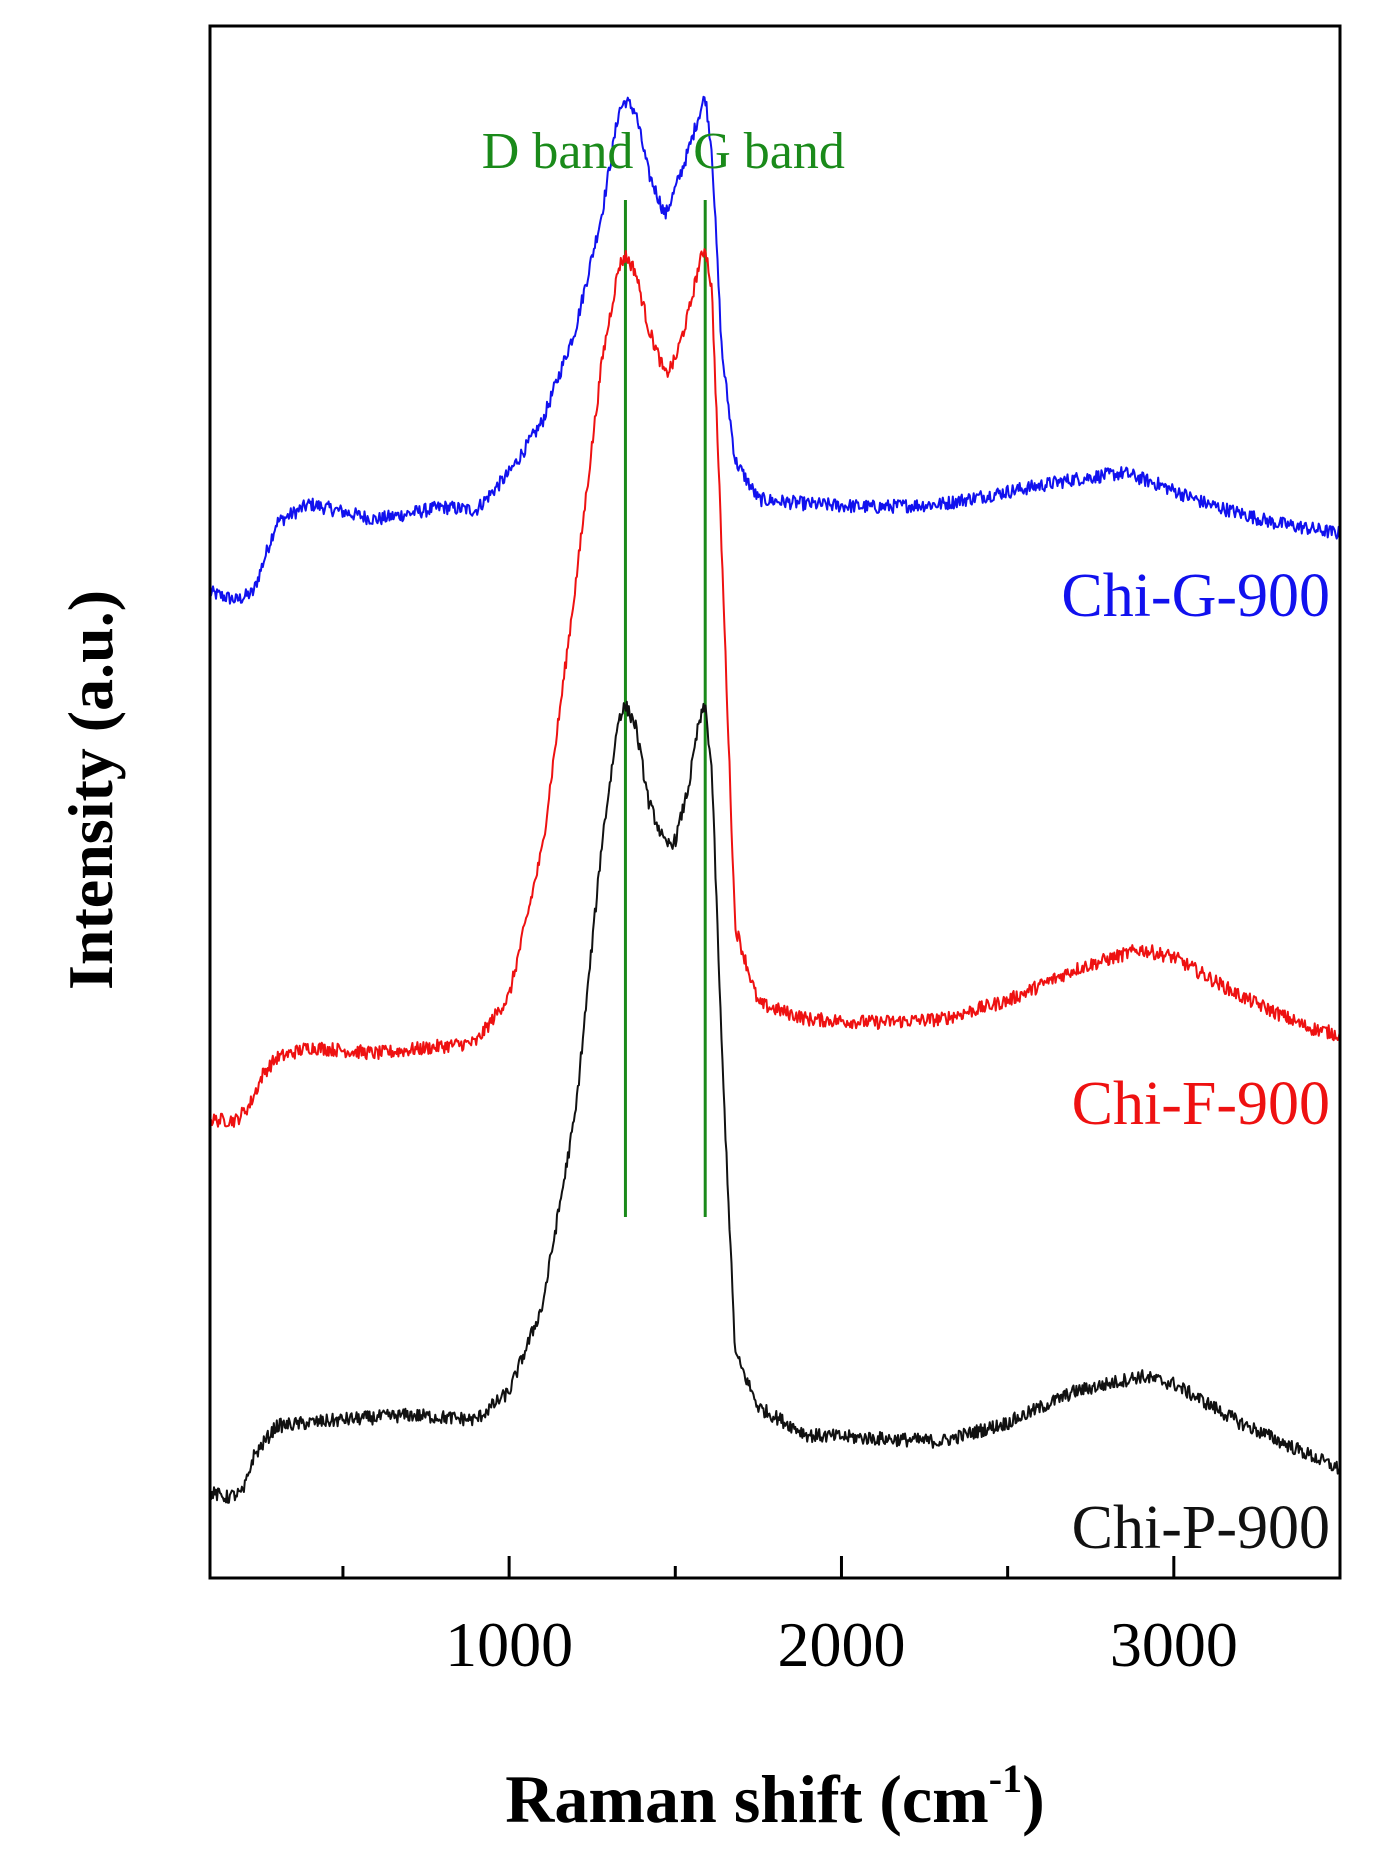 This screenshot has width=1378, height=1866. I want to click on x-axis-label-close: ), so click(1033, 1799).